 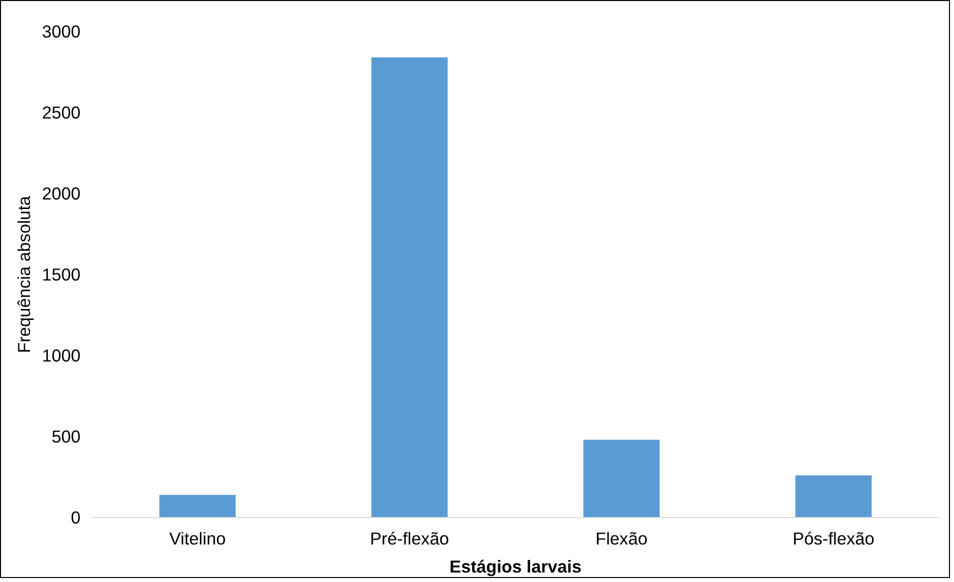 What do you see at coordinates (833, 538) in the screenshot?
I see `x-tick-label: Pós-flexão` at bounding box center [833, 538].